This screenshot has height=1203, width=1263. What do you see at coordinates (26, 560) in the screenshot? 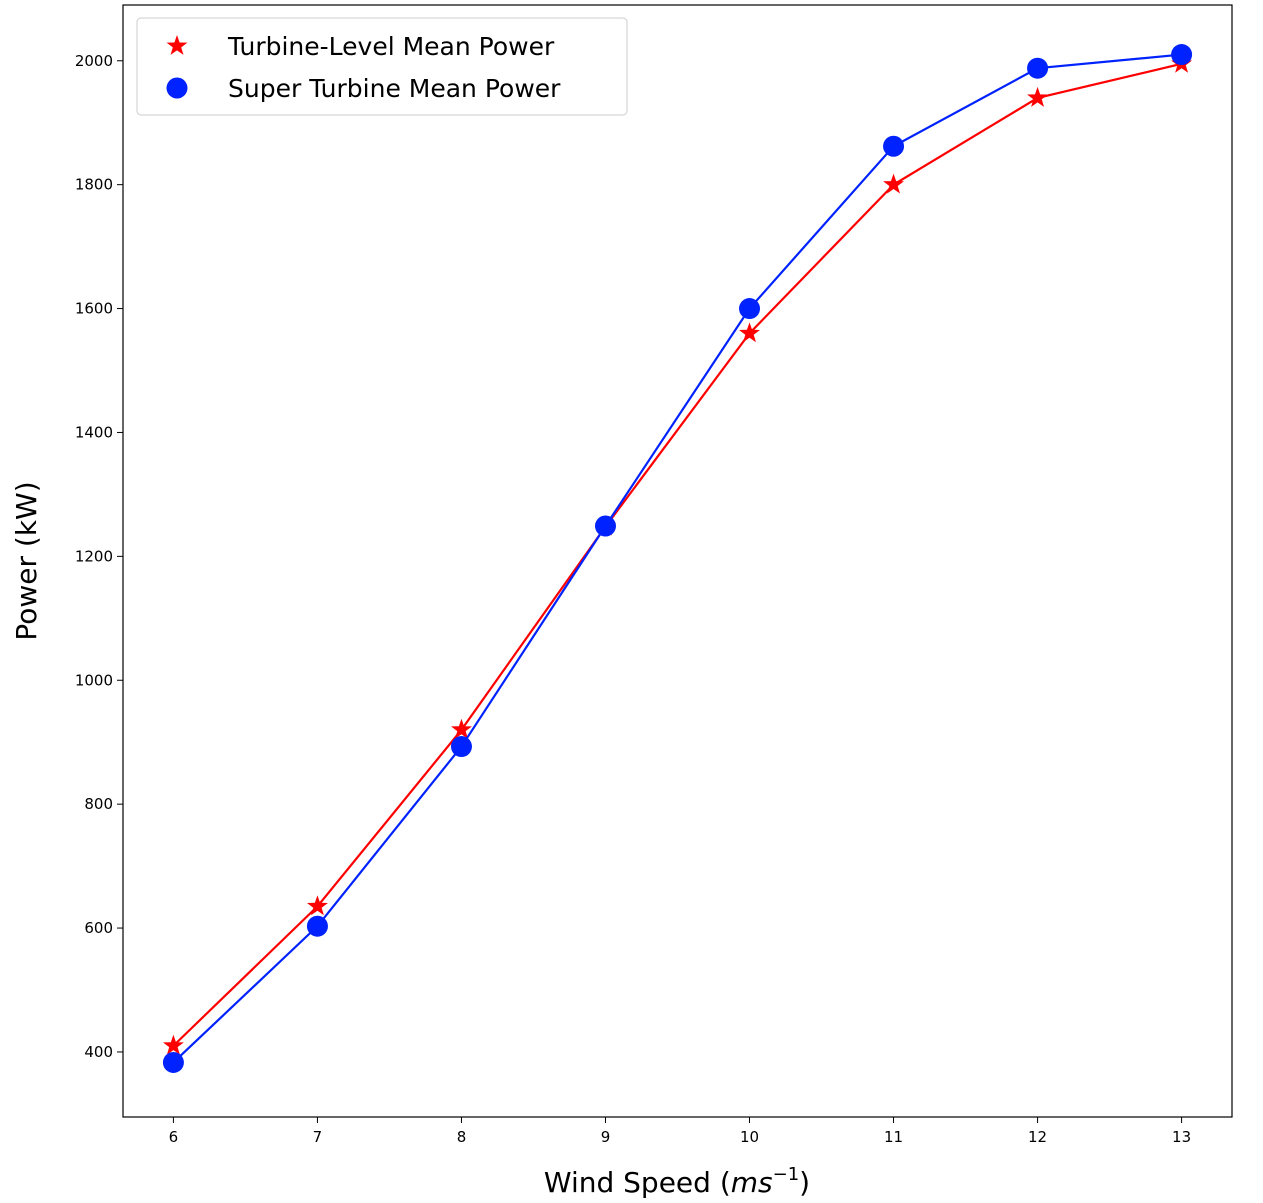
I see `y-axis-title: Power (kW)` at bounding box center [26, 560].